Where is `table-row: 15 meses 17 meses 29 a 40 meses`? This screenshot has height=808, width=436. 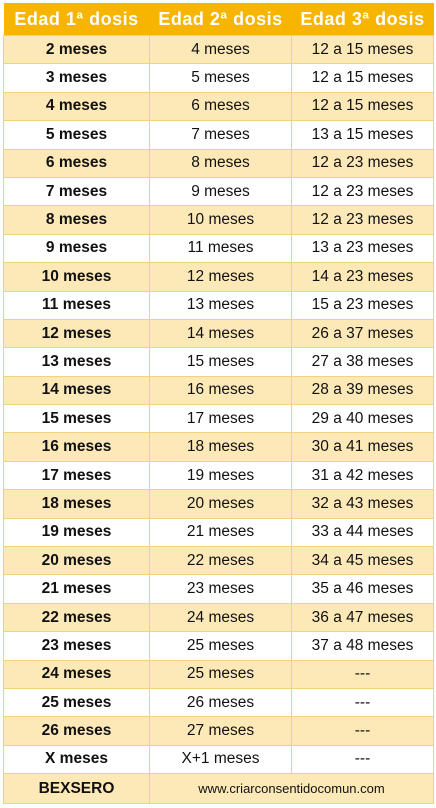 table-row: 15 meses 17 meses 29 a 40 meses is located at coordinates (218, 419).